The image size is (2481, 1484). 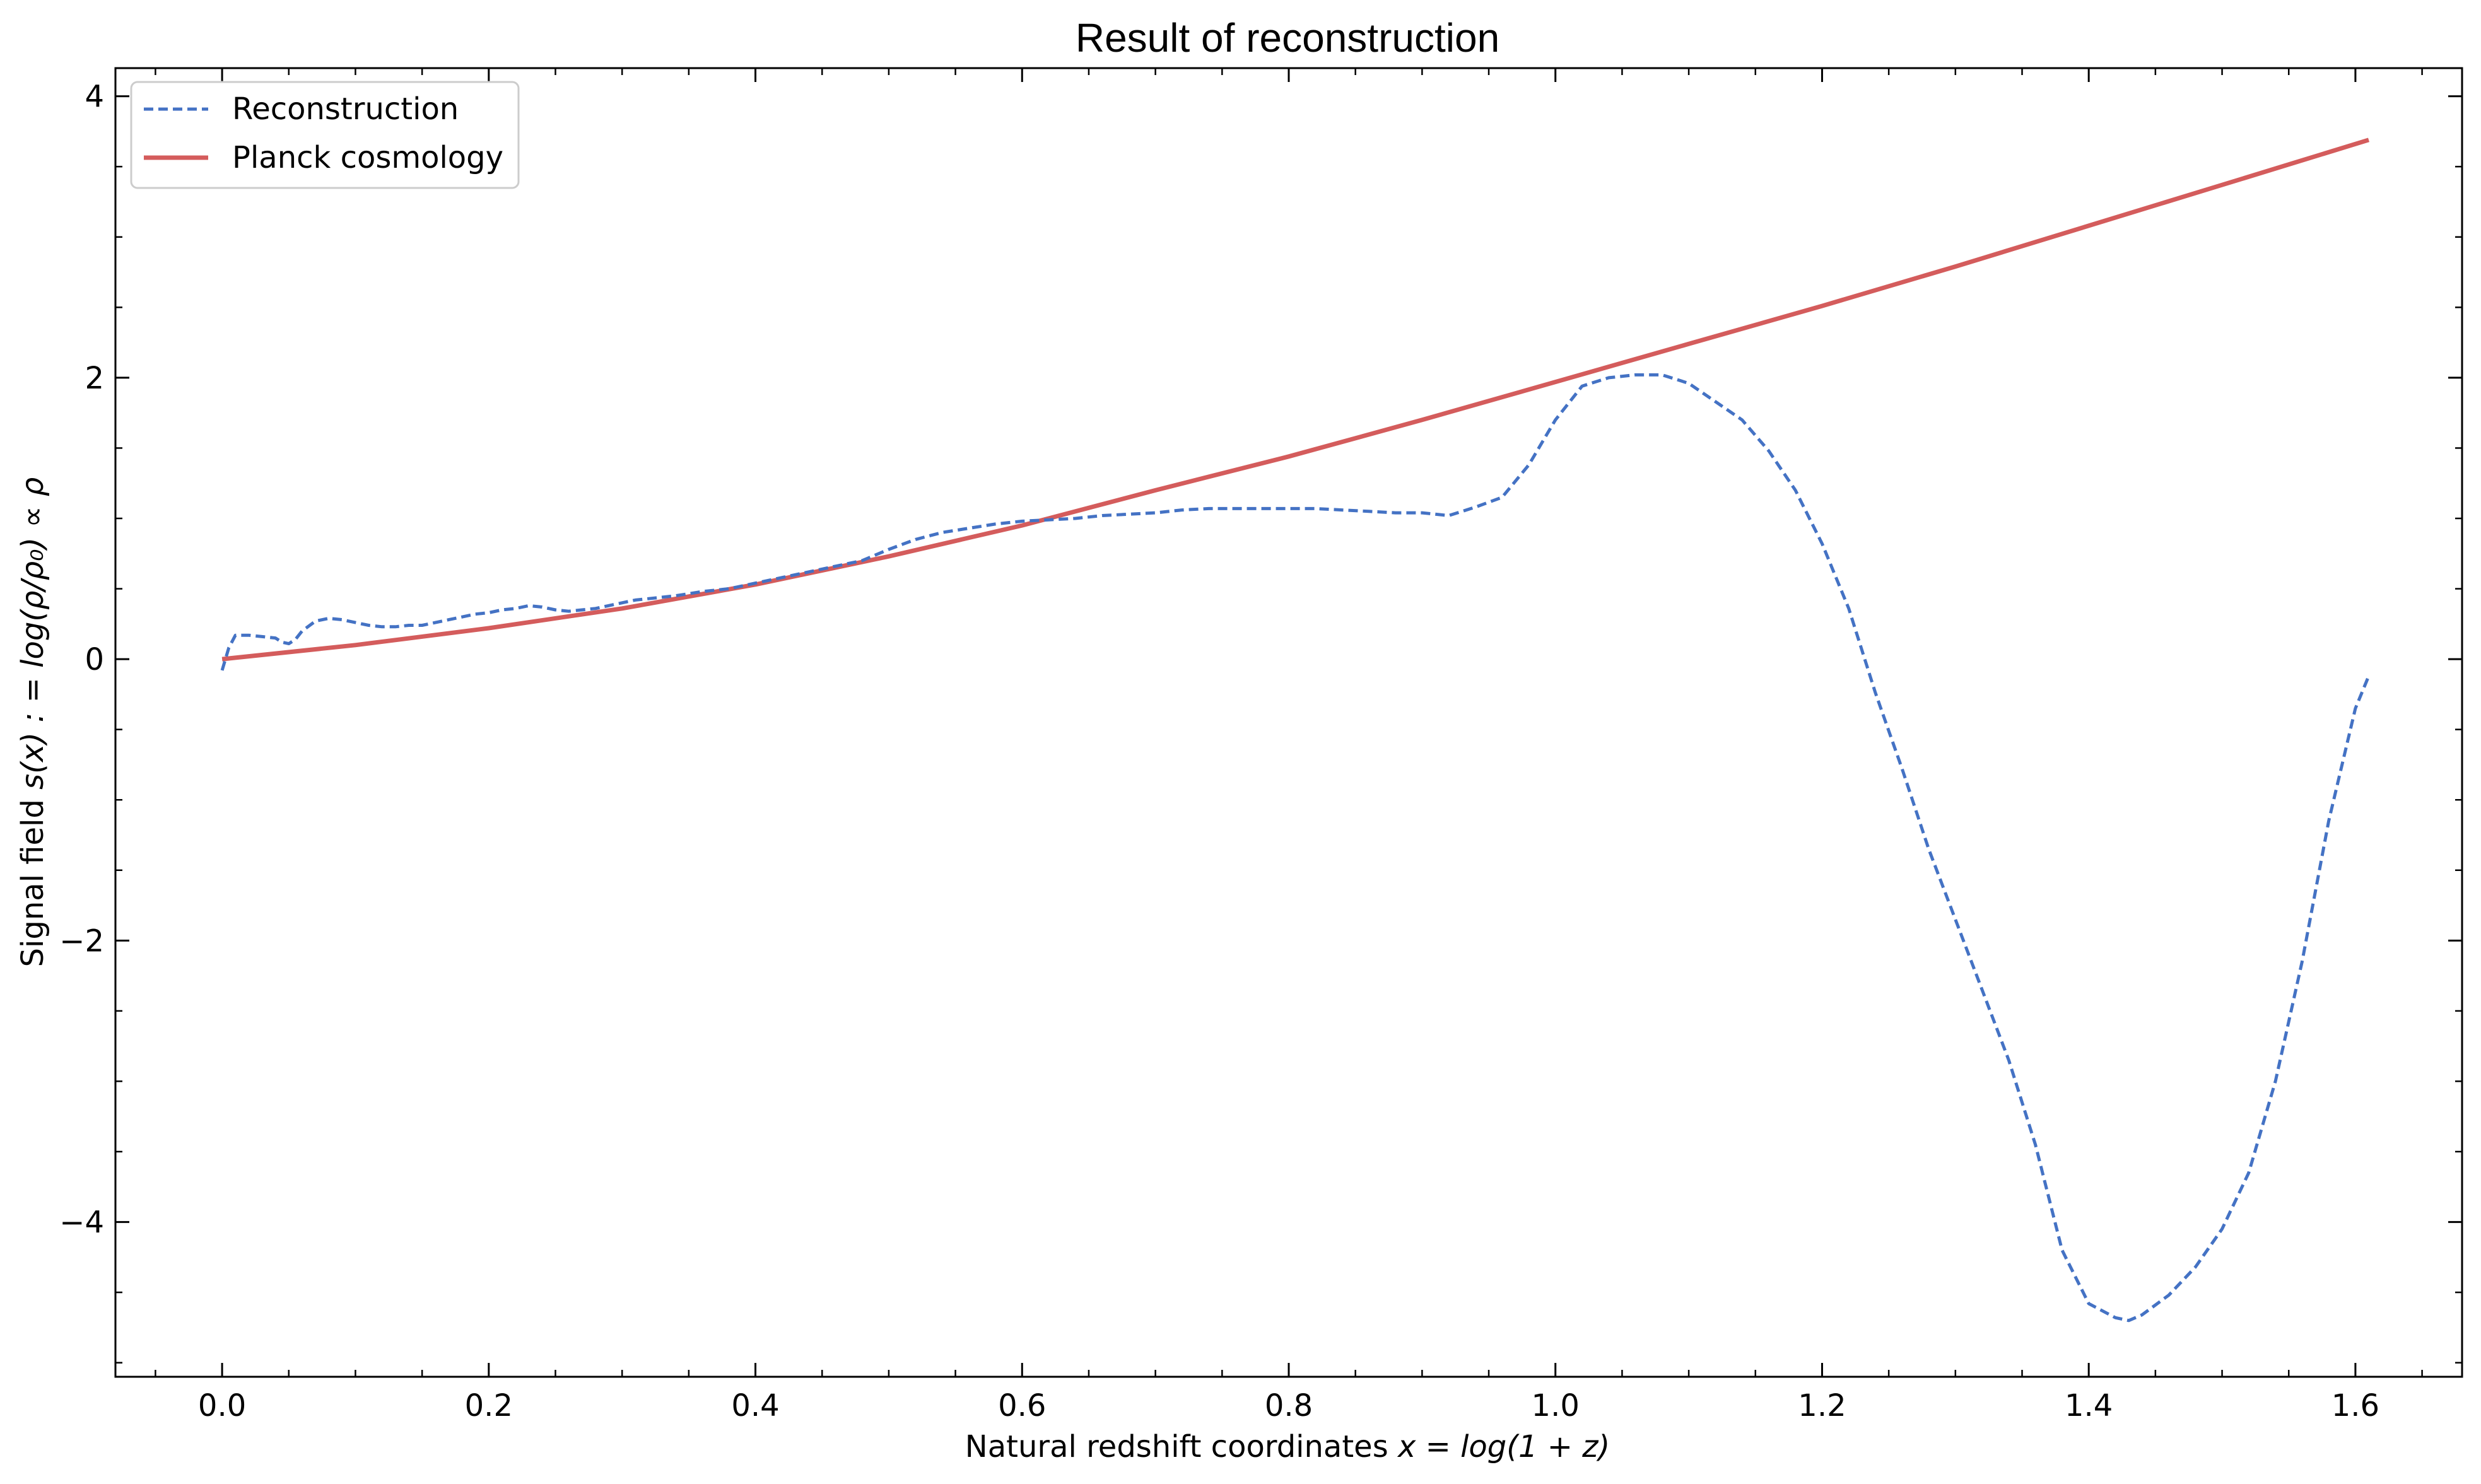 What do you see at coordinates (367, 157) in the screenshot?
I see `legend-label-planck-cosmology: Planck cosmology` at bounding box center [367, 157].